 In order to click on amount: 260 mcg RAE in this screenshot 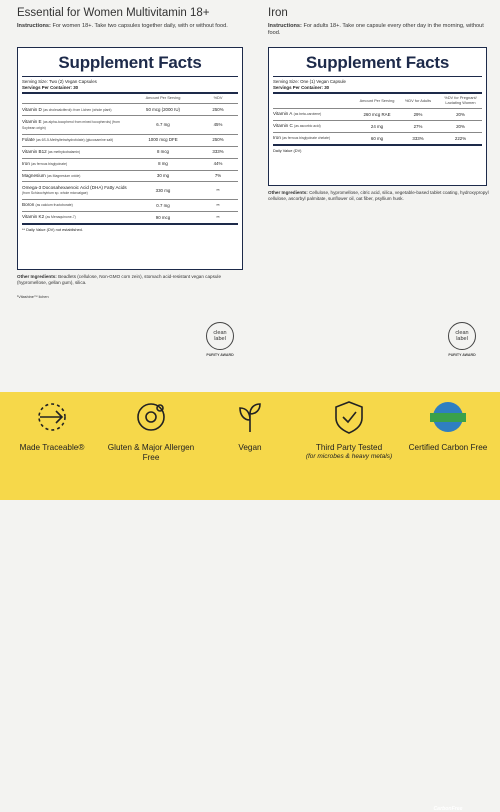, I will do `click(377, 114)`.